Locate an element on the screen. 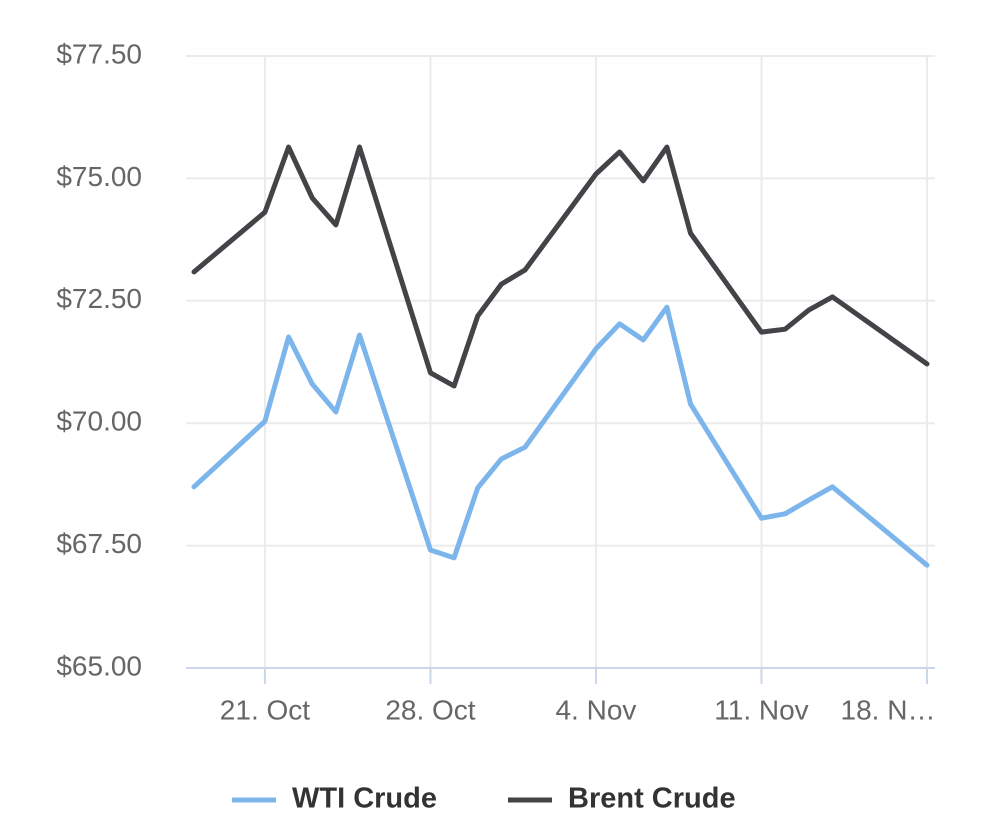 This screenshot has height=840, width=1000. legend-label: Brent Crude is located at coordinates (652, 799).